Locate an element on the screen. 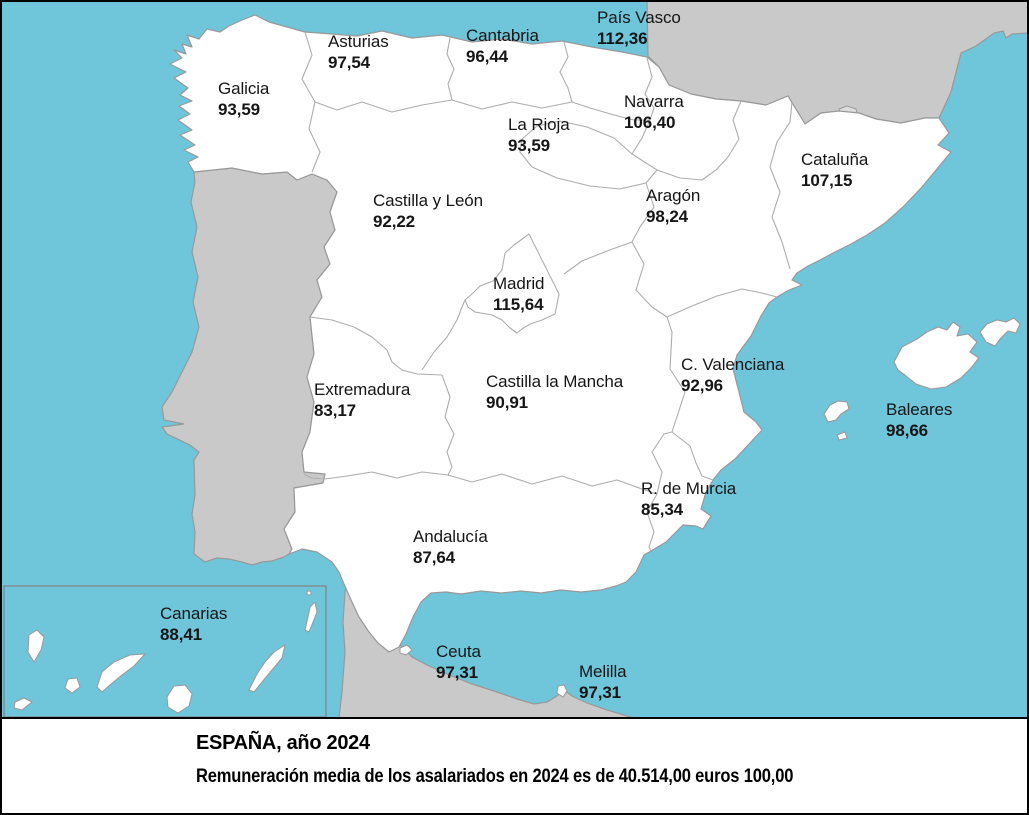  formentera-shape is located at coordinates (842, 436).